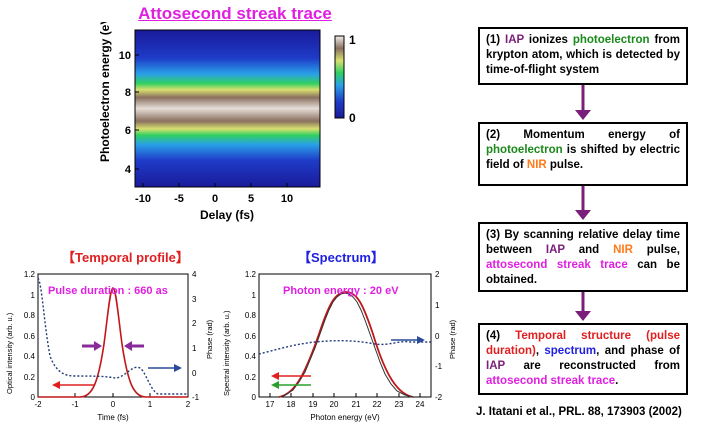 The image size is (710, 429). Describe the element at coordinates (38, 404) in the screenshot. I see `temporal-xtick: -2` at that location.